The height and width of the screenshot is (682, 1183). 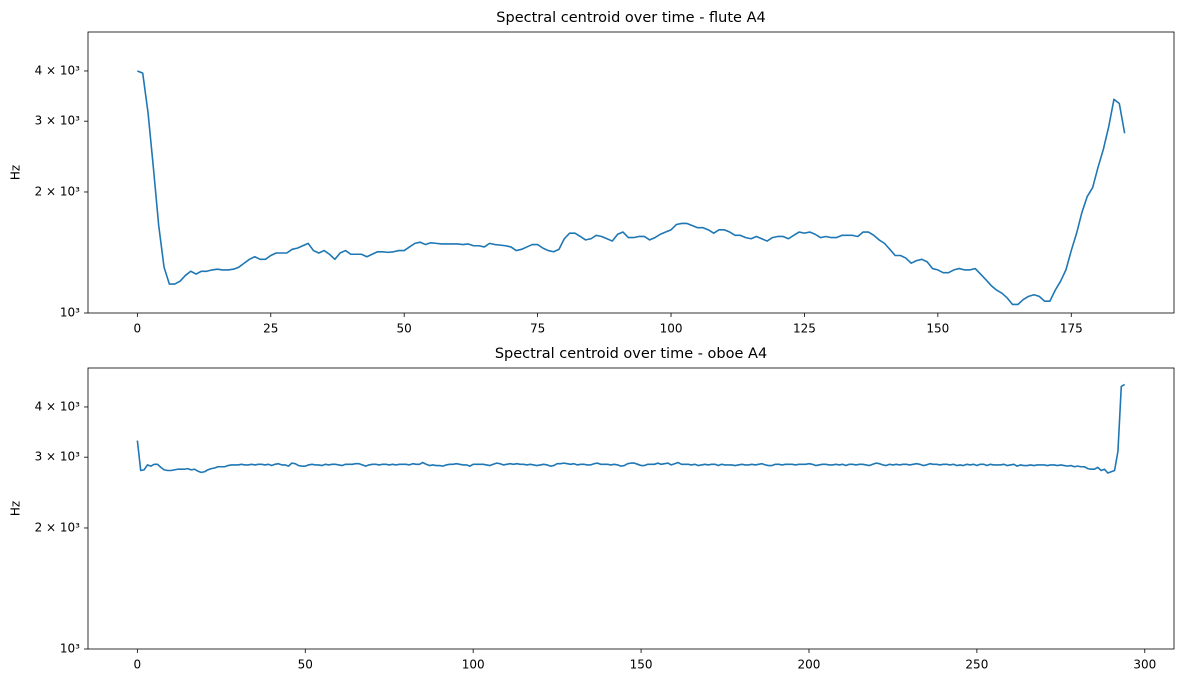 I want to click on x-tick-label: 250, so click(x=976, y=665).